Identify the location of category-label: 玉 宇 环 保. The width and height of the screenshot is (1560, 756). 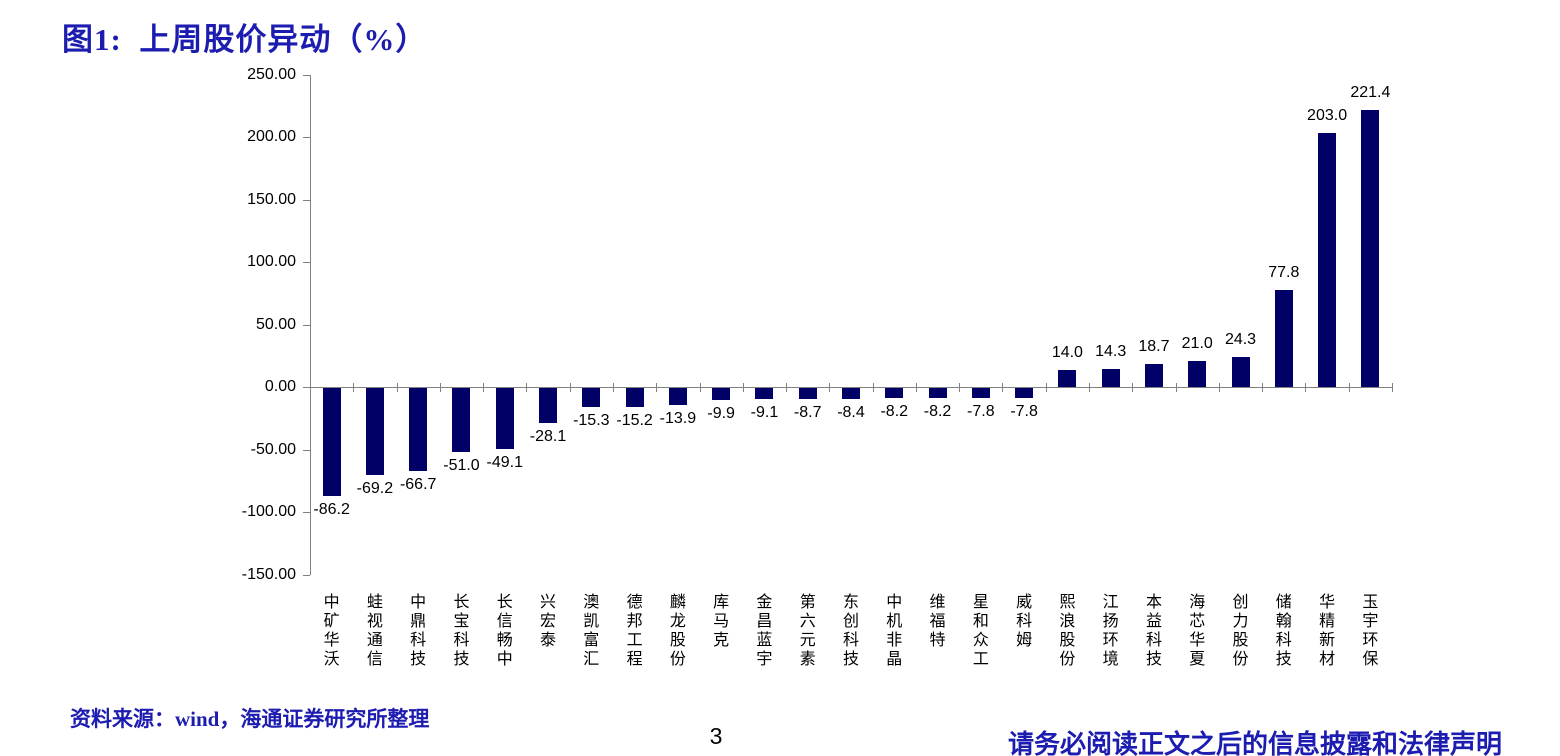
(1370, 631).